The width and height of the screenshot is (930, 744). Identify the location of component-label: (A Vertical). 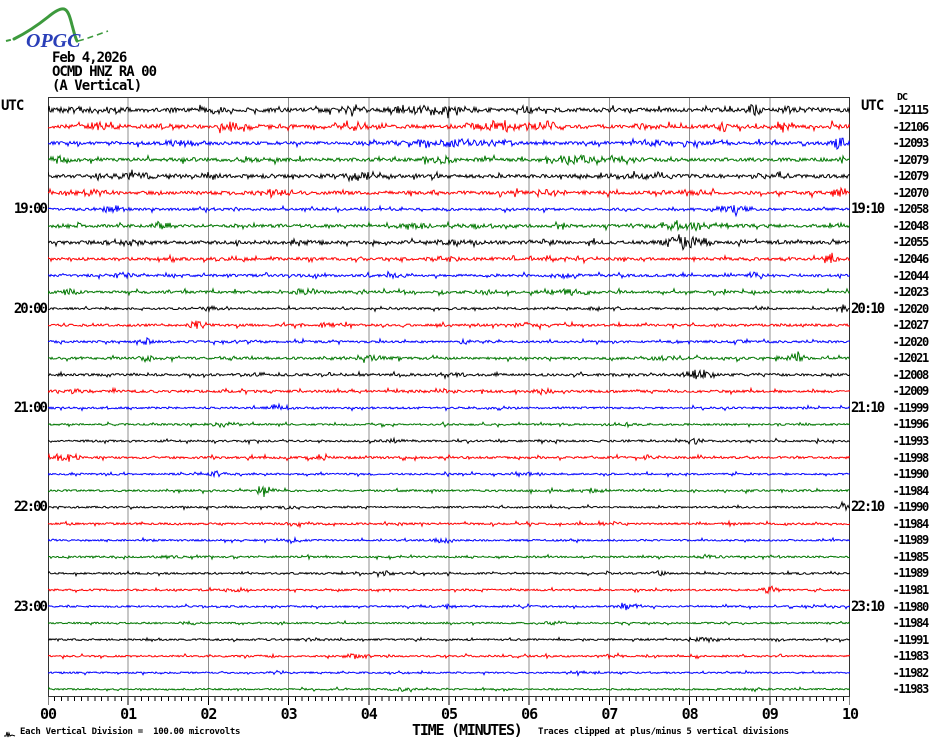
(97, 86).